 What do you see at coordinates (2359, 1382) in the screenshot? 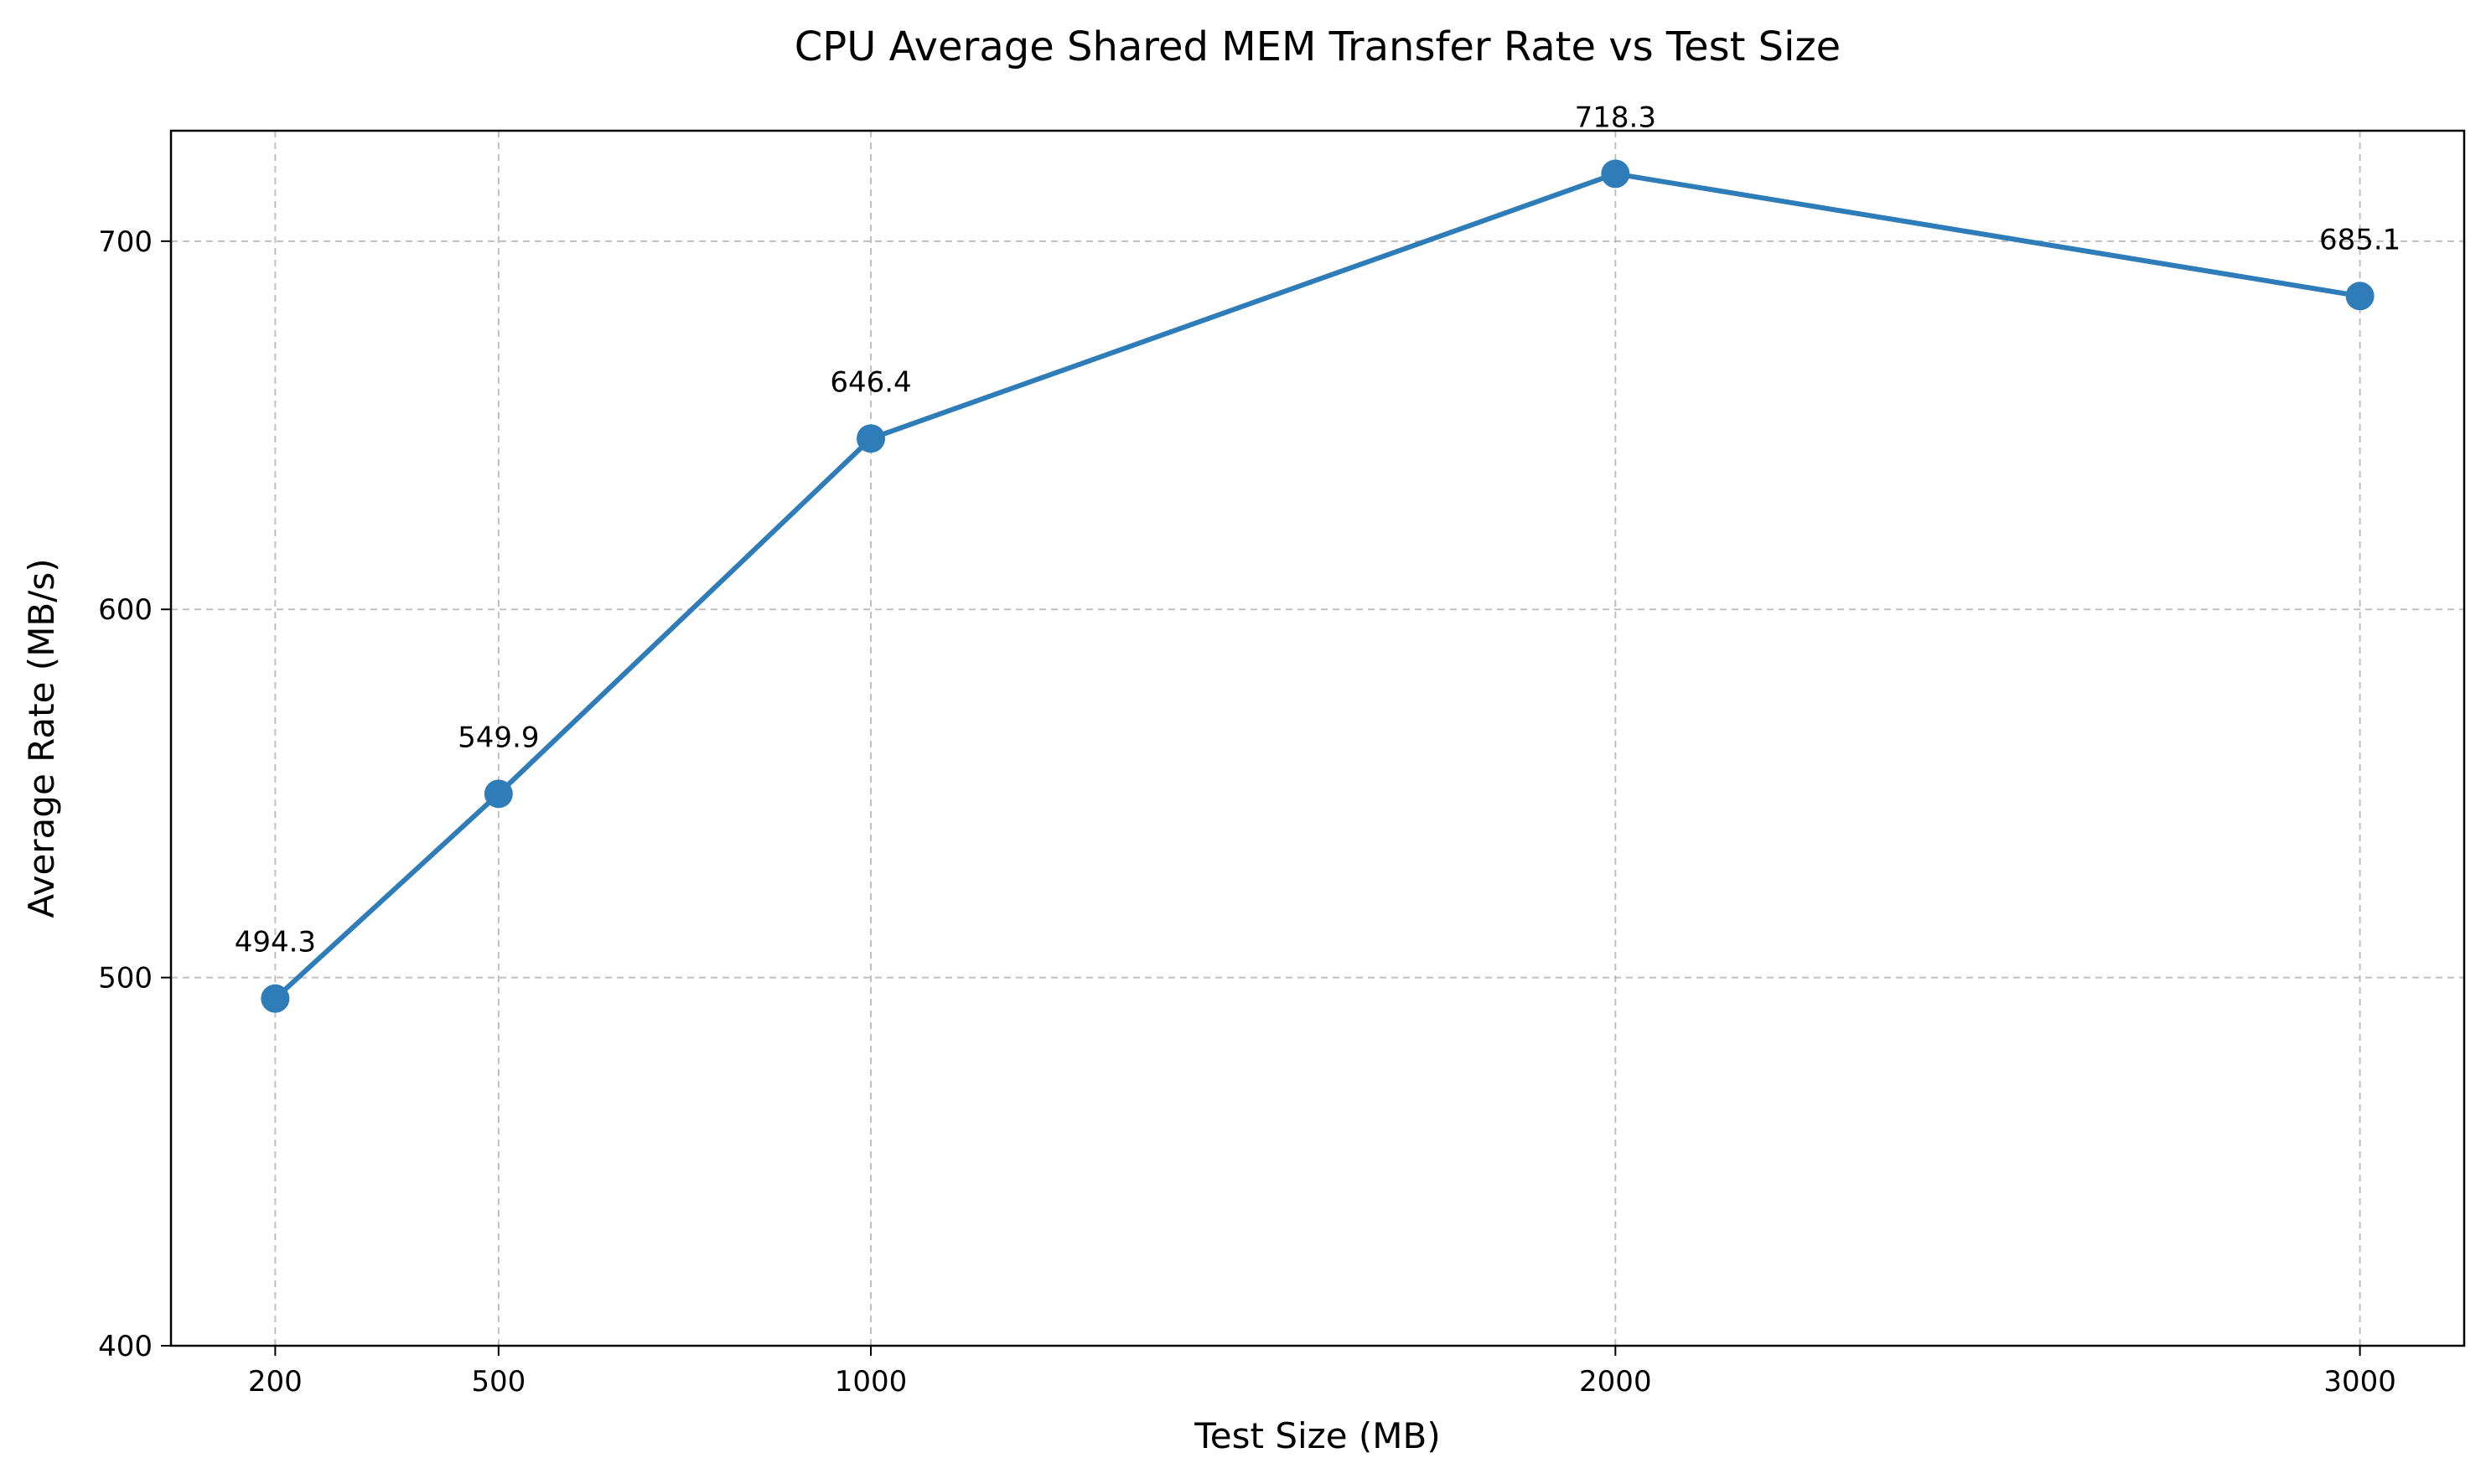
I see `x-tick-label: 3000` at bounding box center [2359, 1382].